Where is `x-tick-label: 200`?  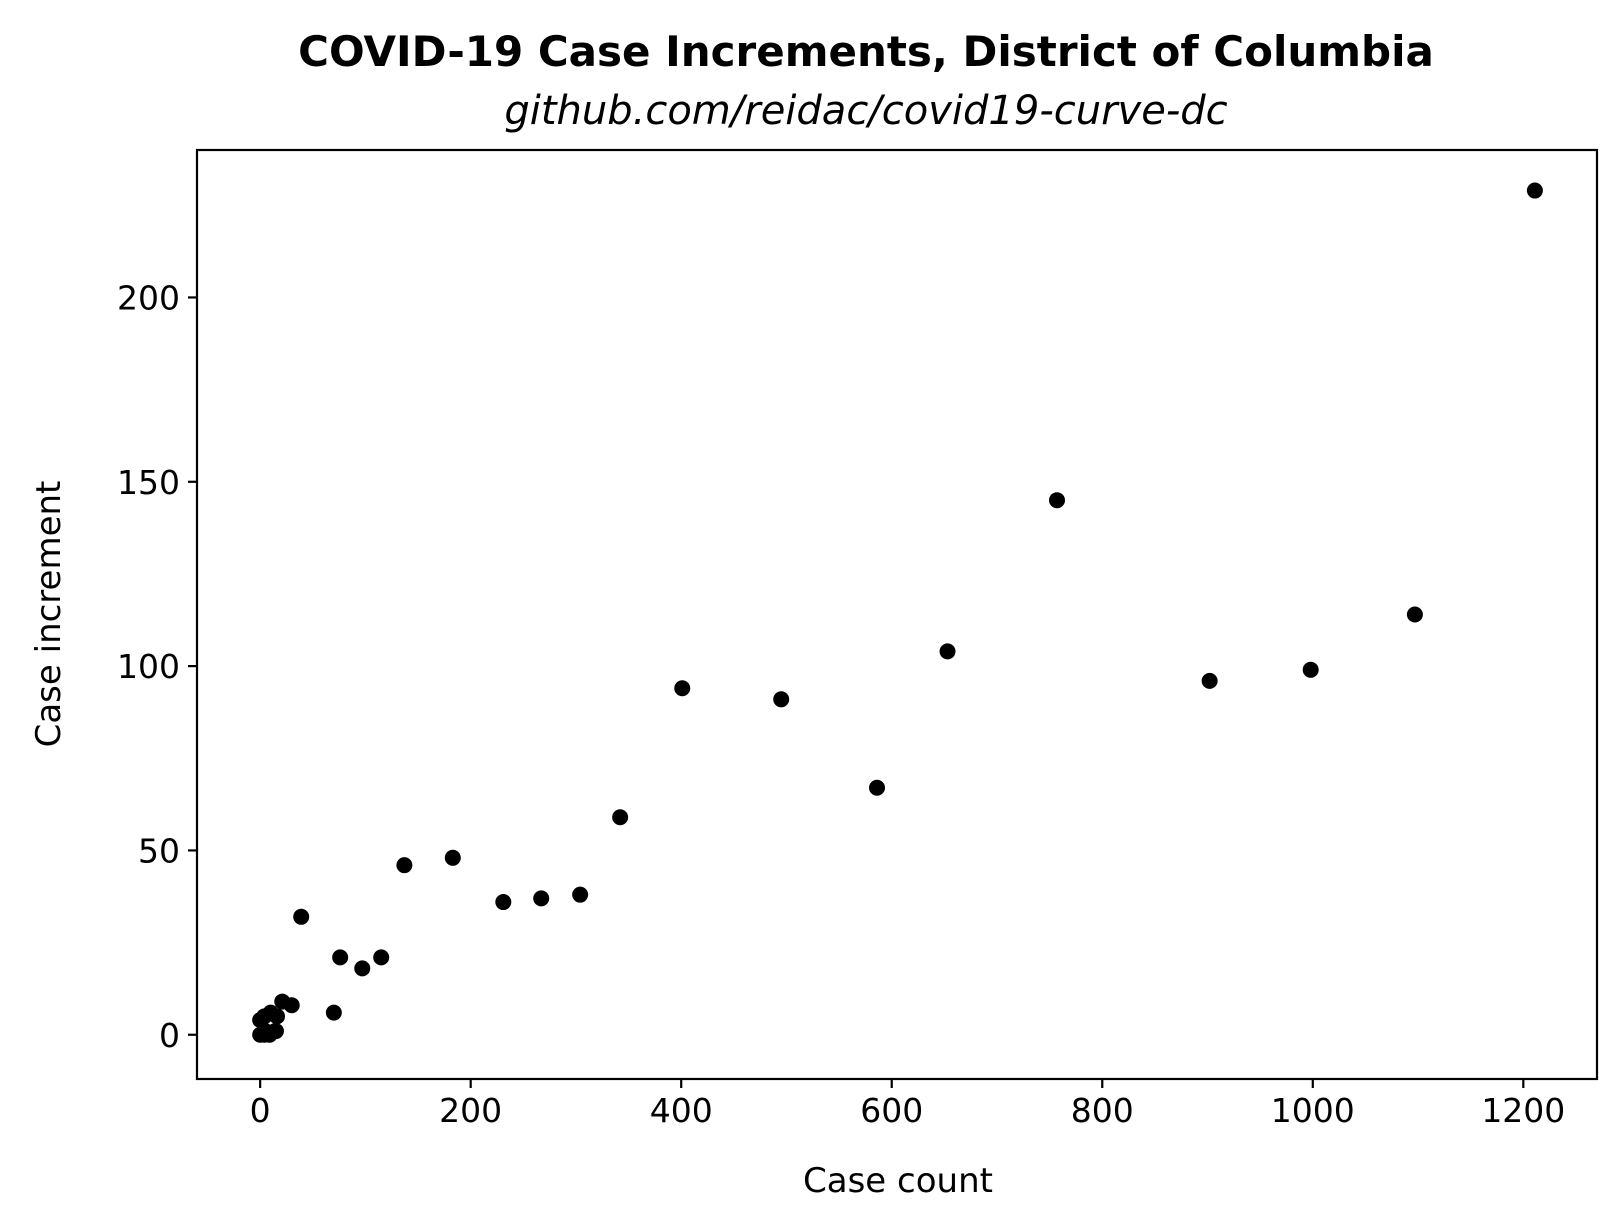 x-tick-label: 200 is located at coordinates (470, 1110).